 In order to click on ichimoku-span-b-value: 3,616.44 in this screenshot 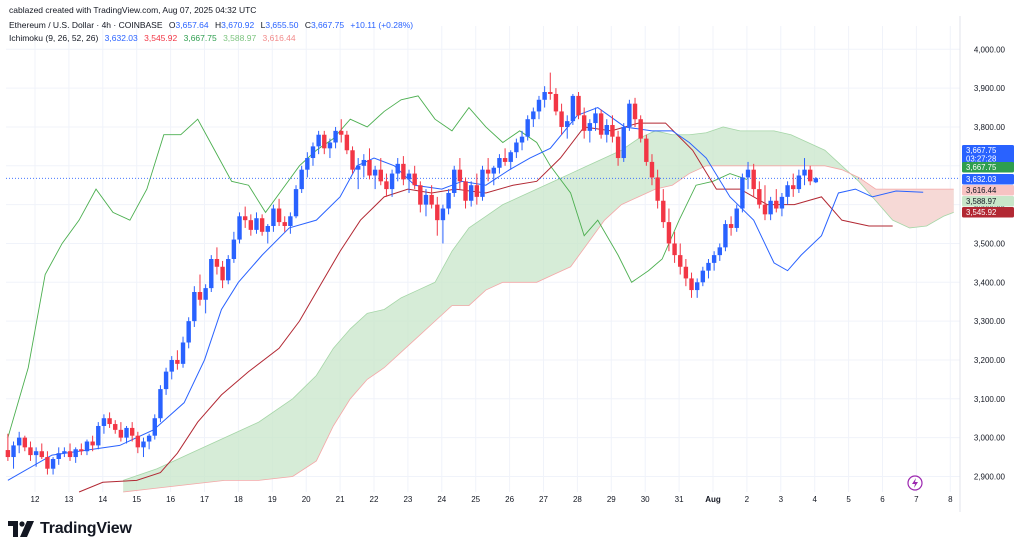, I will do `click(279, 38)`.